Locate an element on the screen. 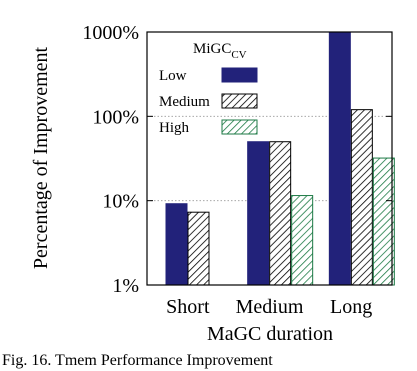 The height and width of the screenshot is (371, 417). y-tick-label: 100% is located at coordinates (115, 117).